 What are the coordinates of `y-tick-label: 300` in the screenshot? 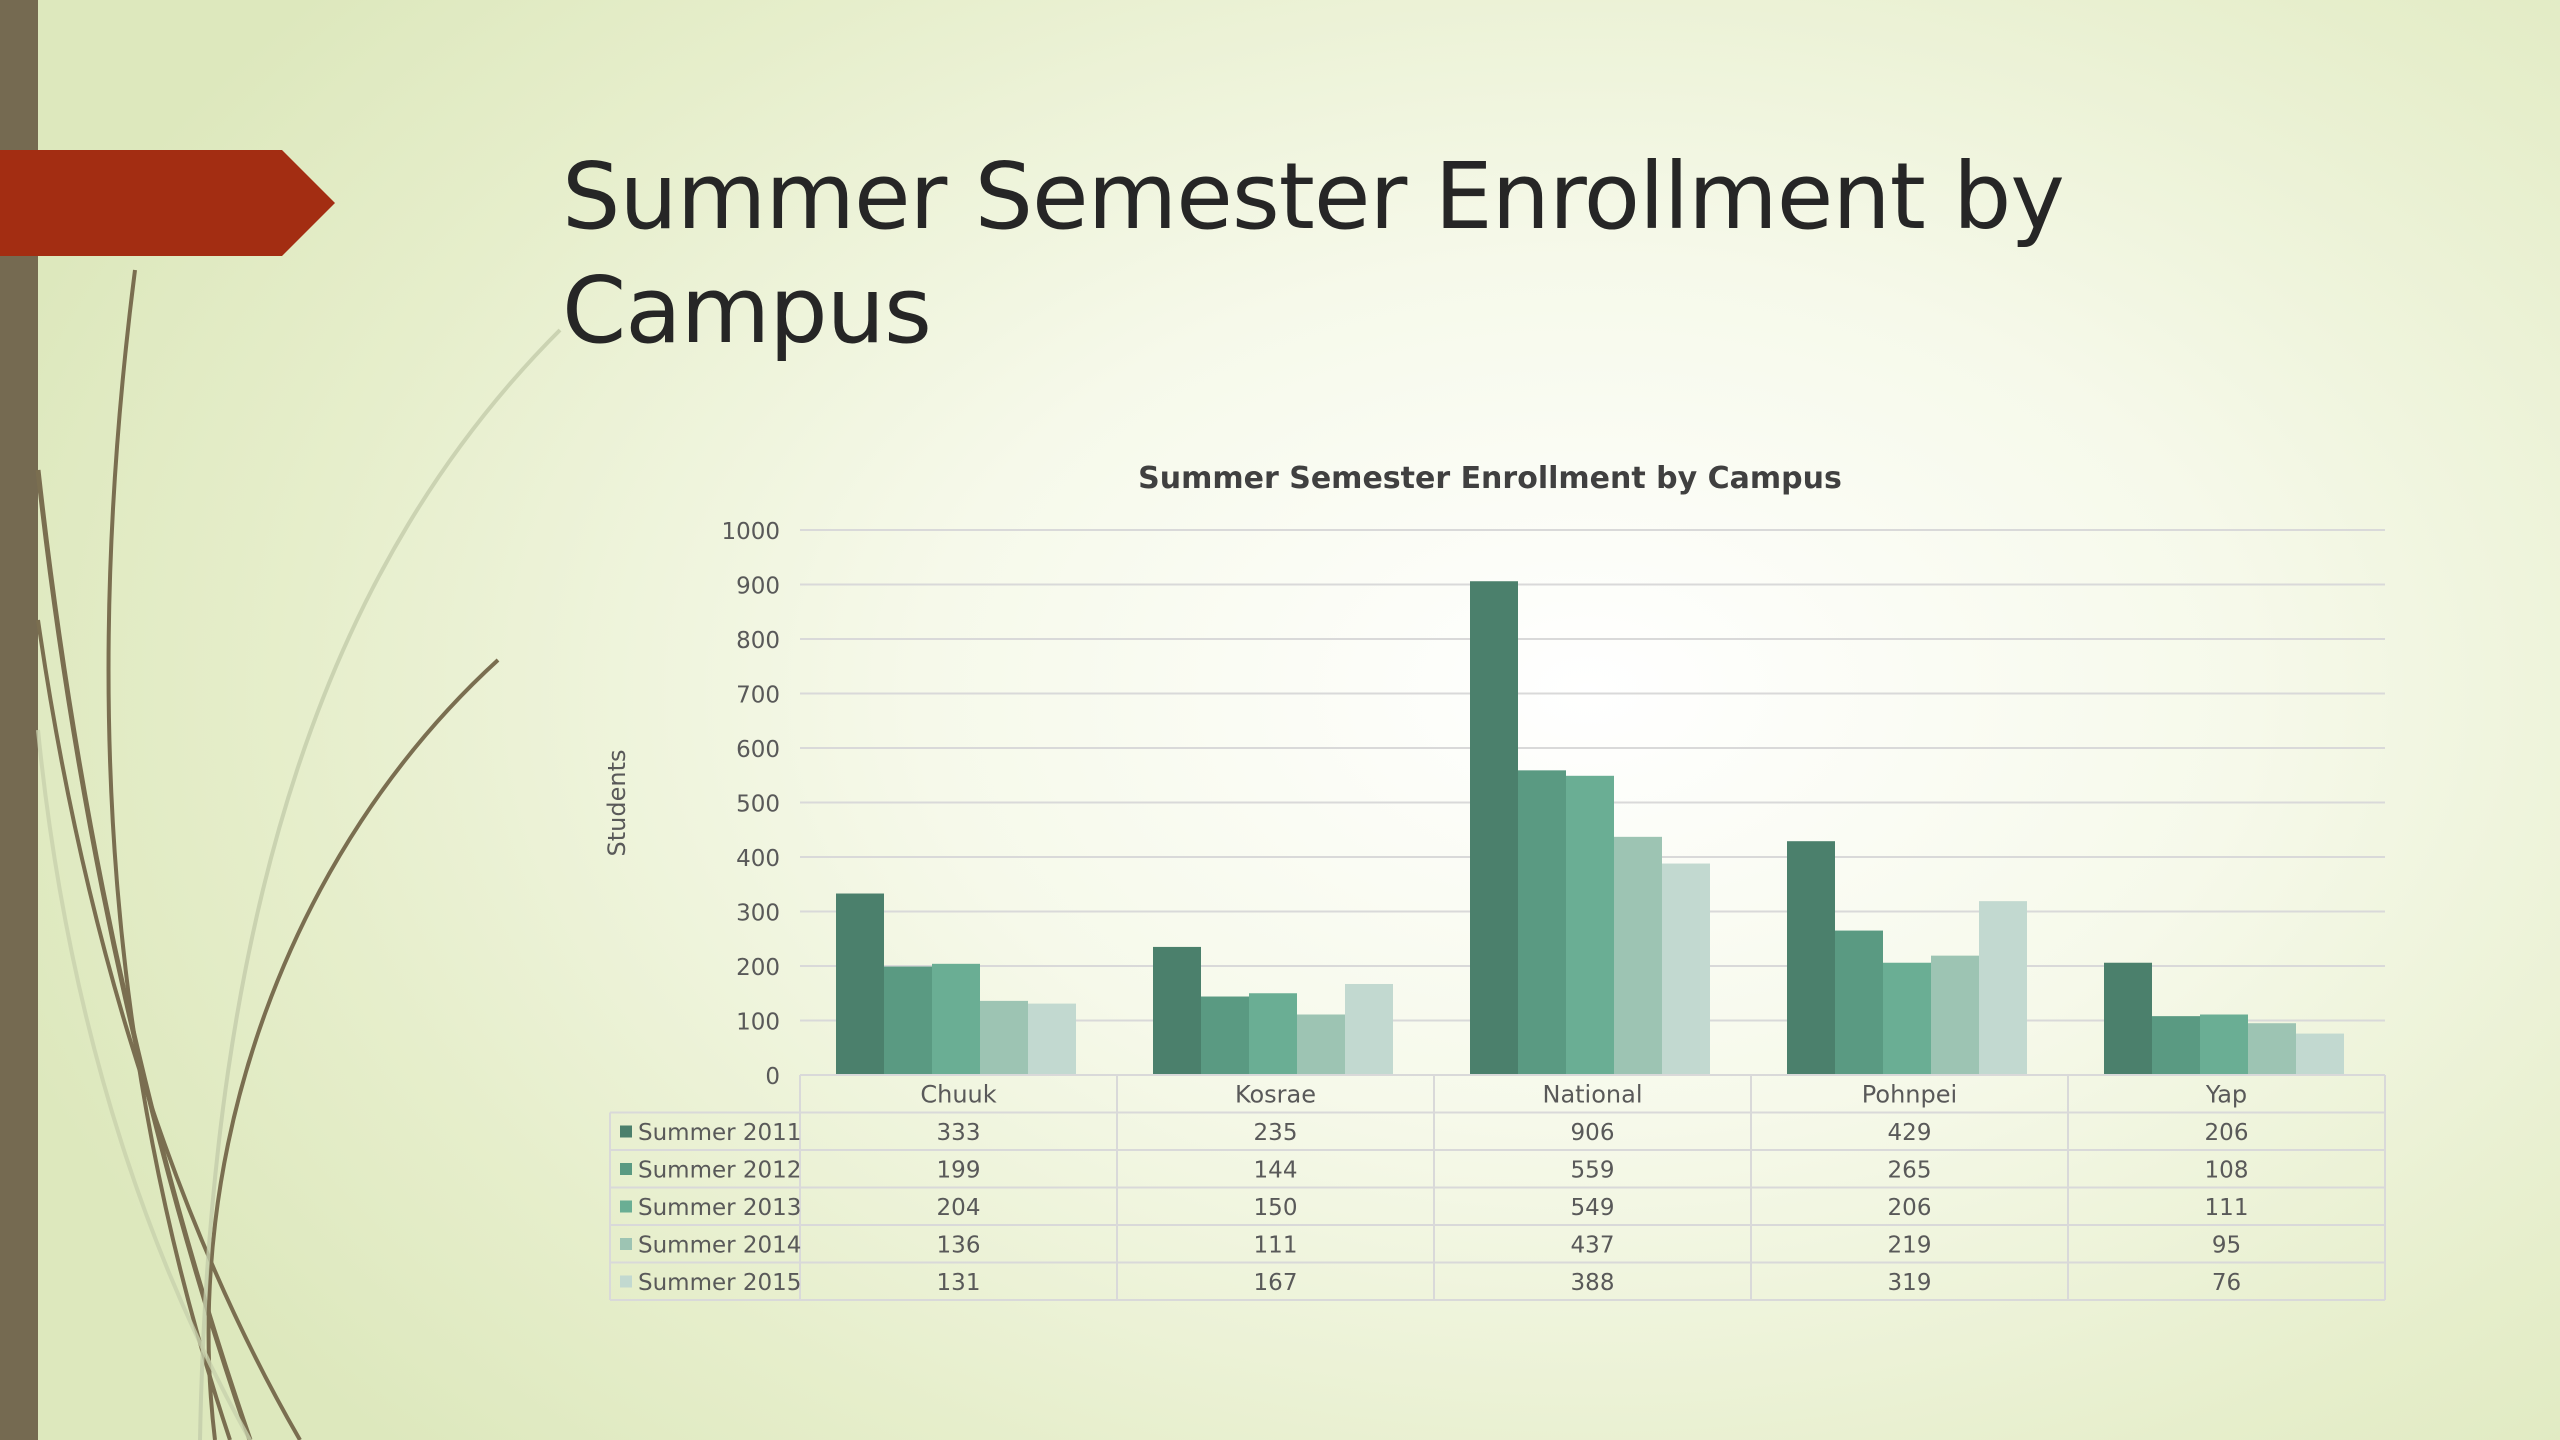 It's located at (758, 914).